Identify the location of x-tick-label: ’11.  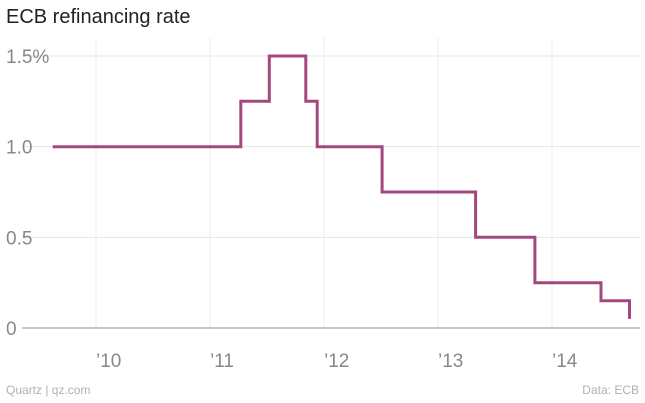
(222, 361).